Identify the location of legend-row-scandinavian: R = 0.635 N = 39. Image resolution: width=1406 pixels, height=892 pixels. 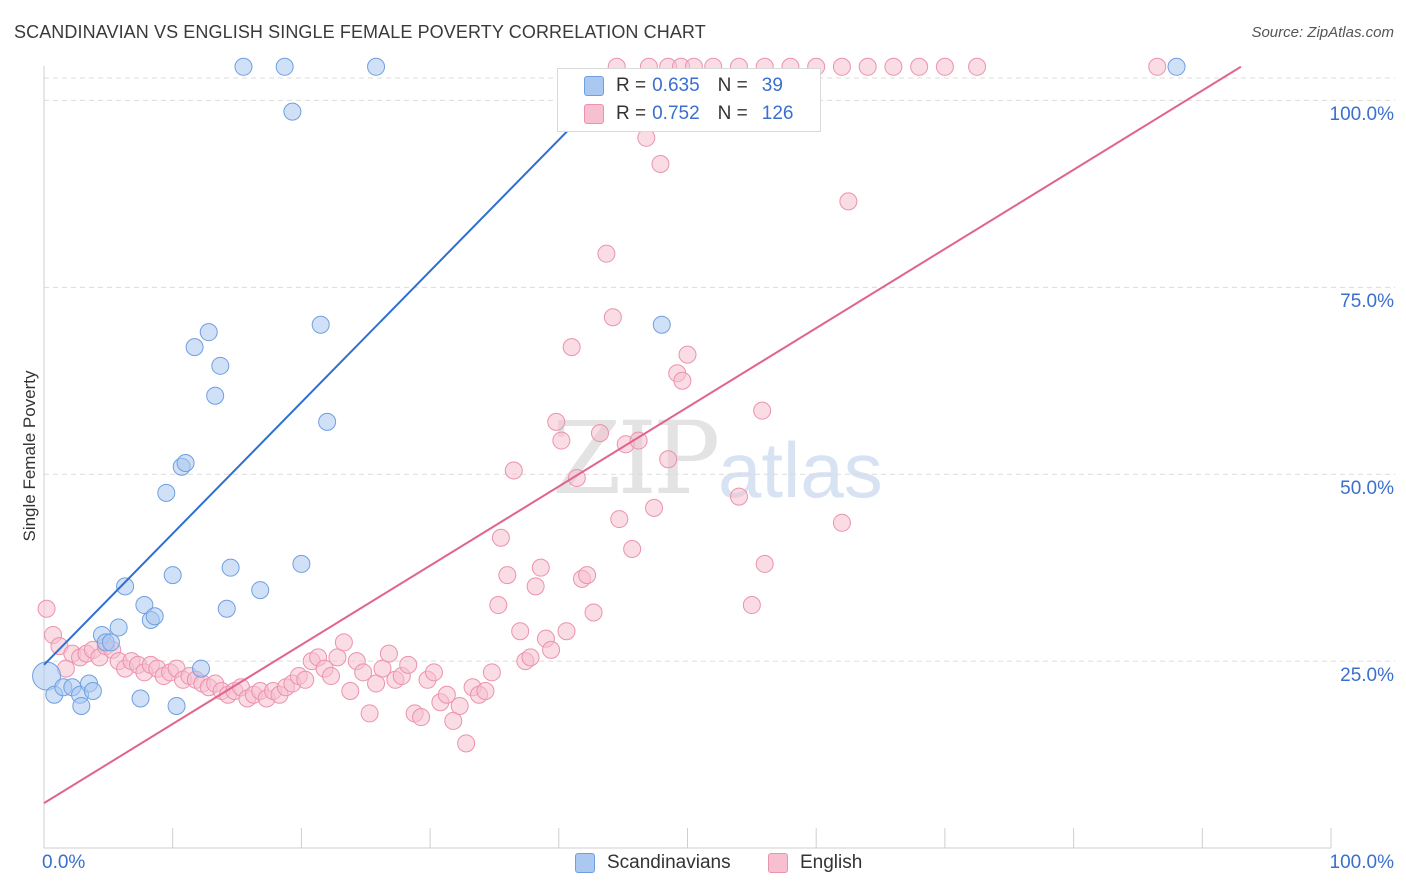
(683, 86).